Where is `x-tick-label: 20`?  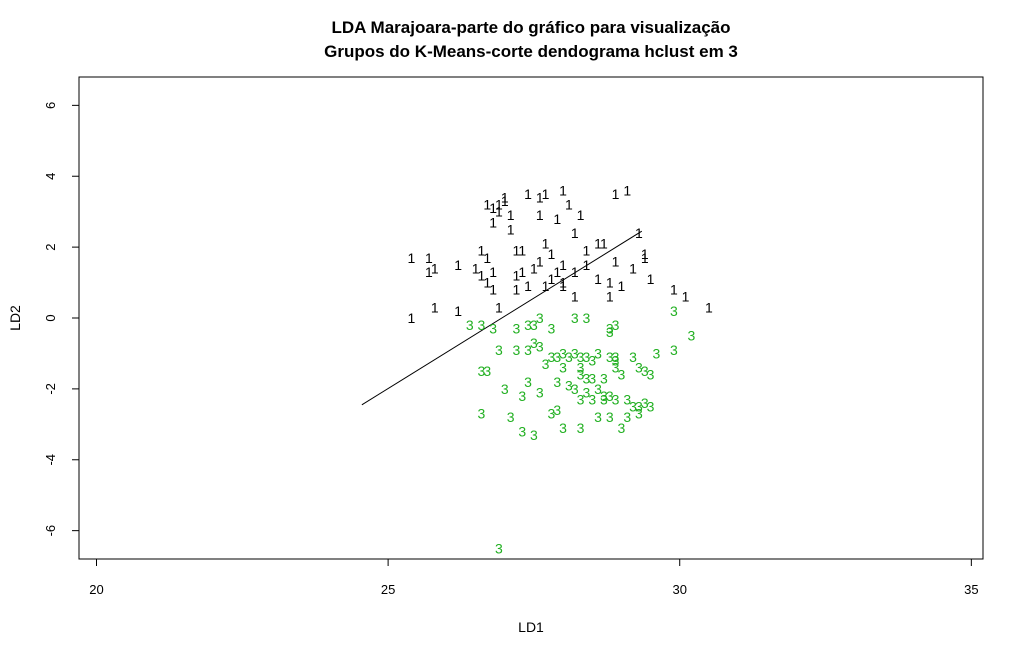
x-tick-label: 20 is located at coordinates (96, 589).